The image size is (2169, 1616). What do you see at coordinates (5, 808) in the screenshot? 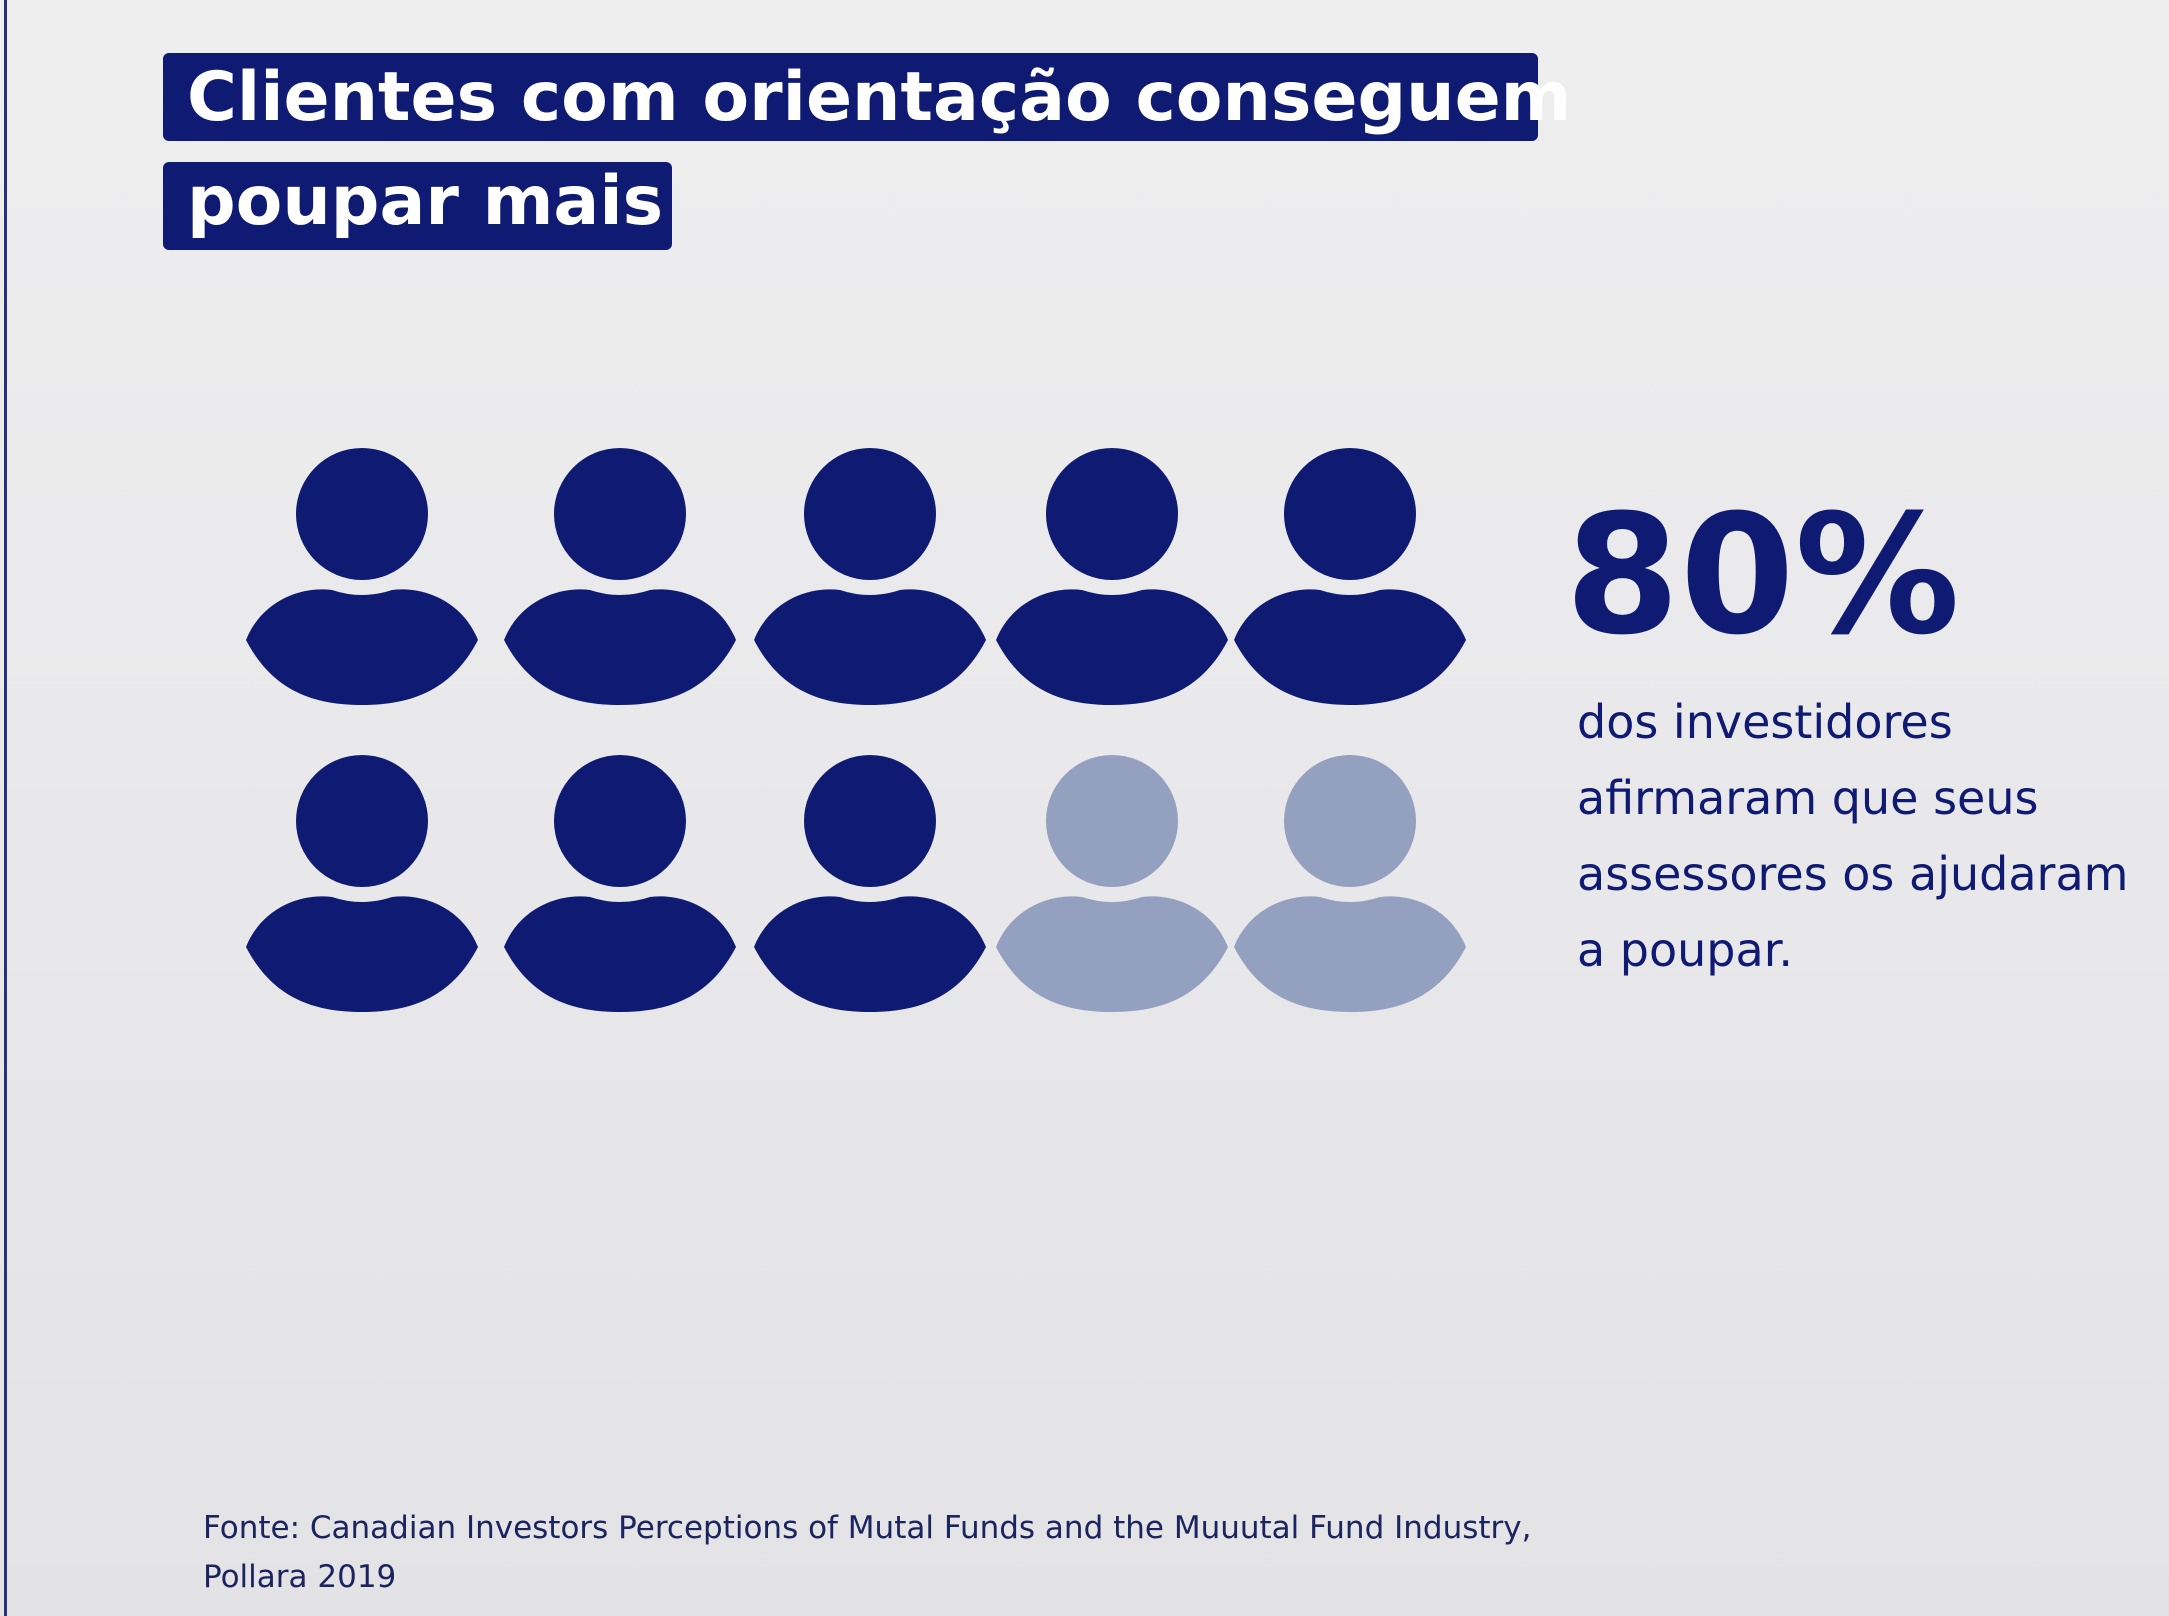
I see `edge-line` at bounding box center [5, 808].